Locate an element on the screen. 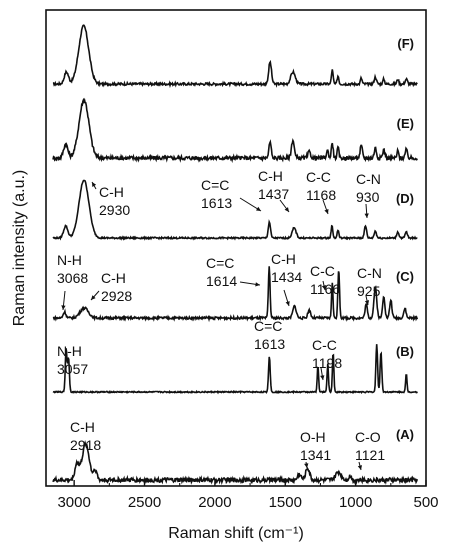  x-tick-label-500: 500 is located at coordinates (425, 502).